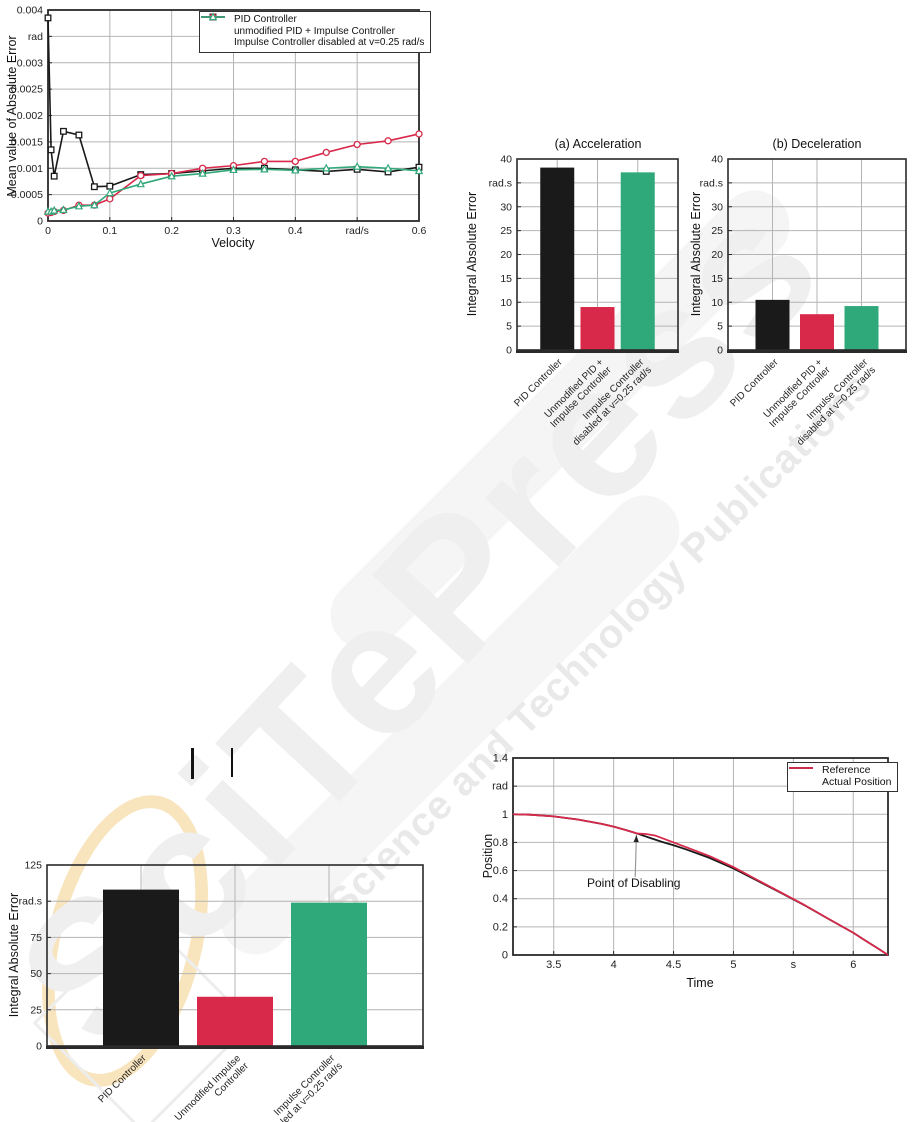 This screenshot has width=915, height=1122. Describe the element at coordinates (27, 90) in the screenshot. I see `svg-text: 0.0025` at that location.